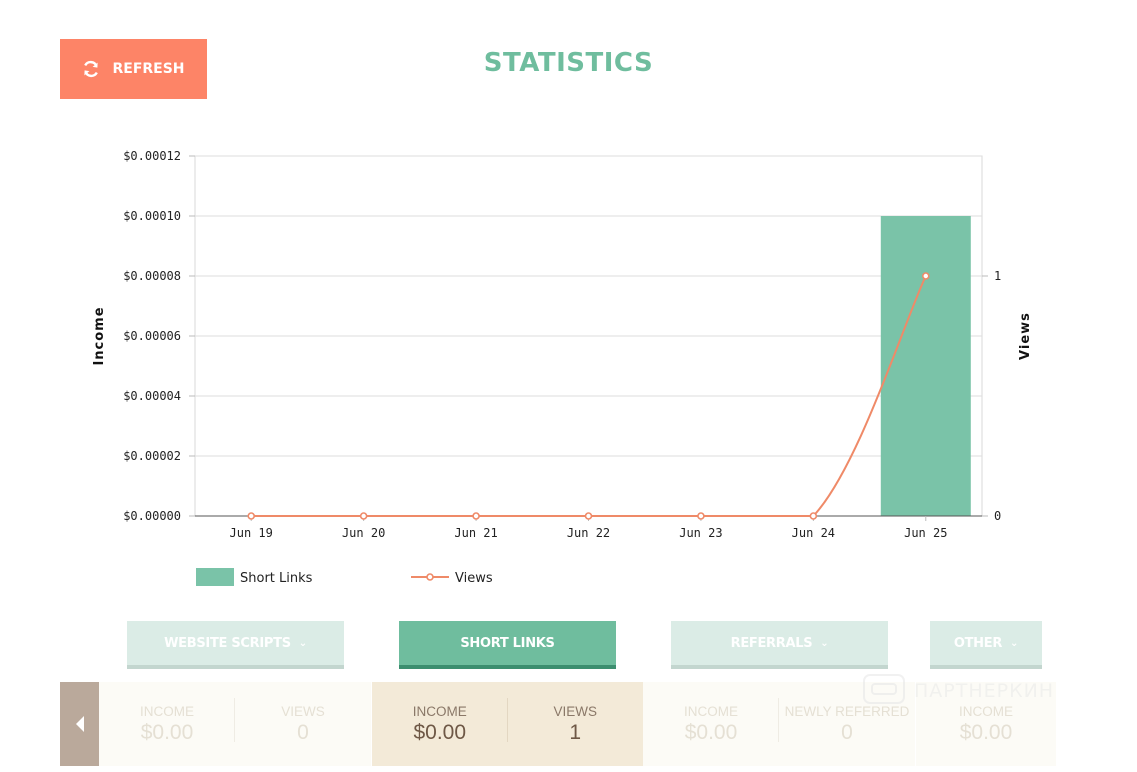 The image size is (1137, 772). I want to click on y-tick-label: $0.00012, so click(152, 156).